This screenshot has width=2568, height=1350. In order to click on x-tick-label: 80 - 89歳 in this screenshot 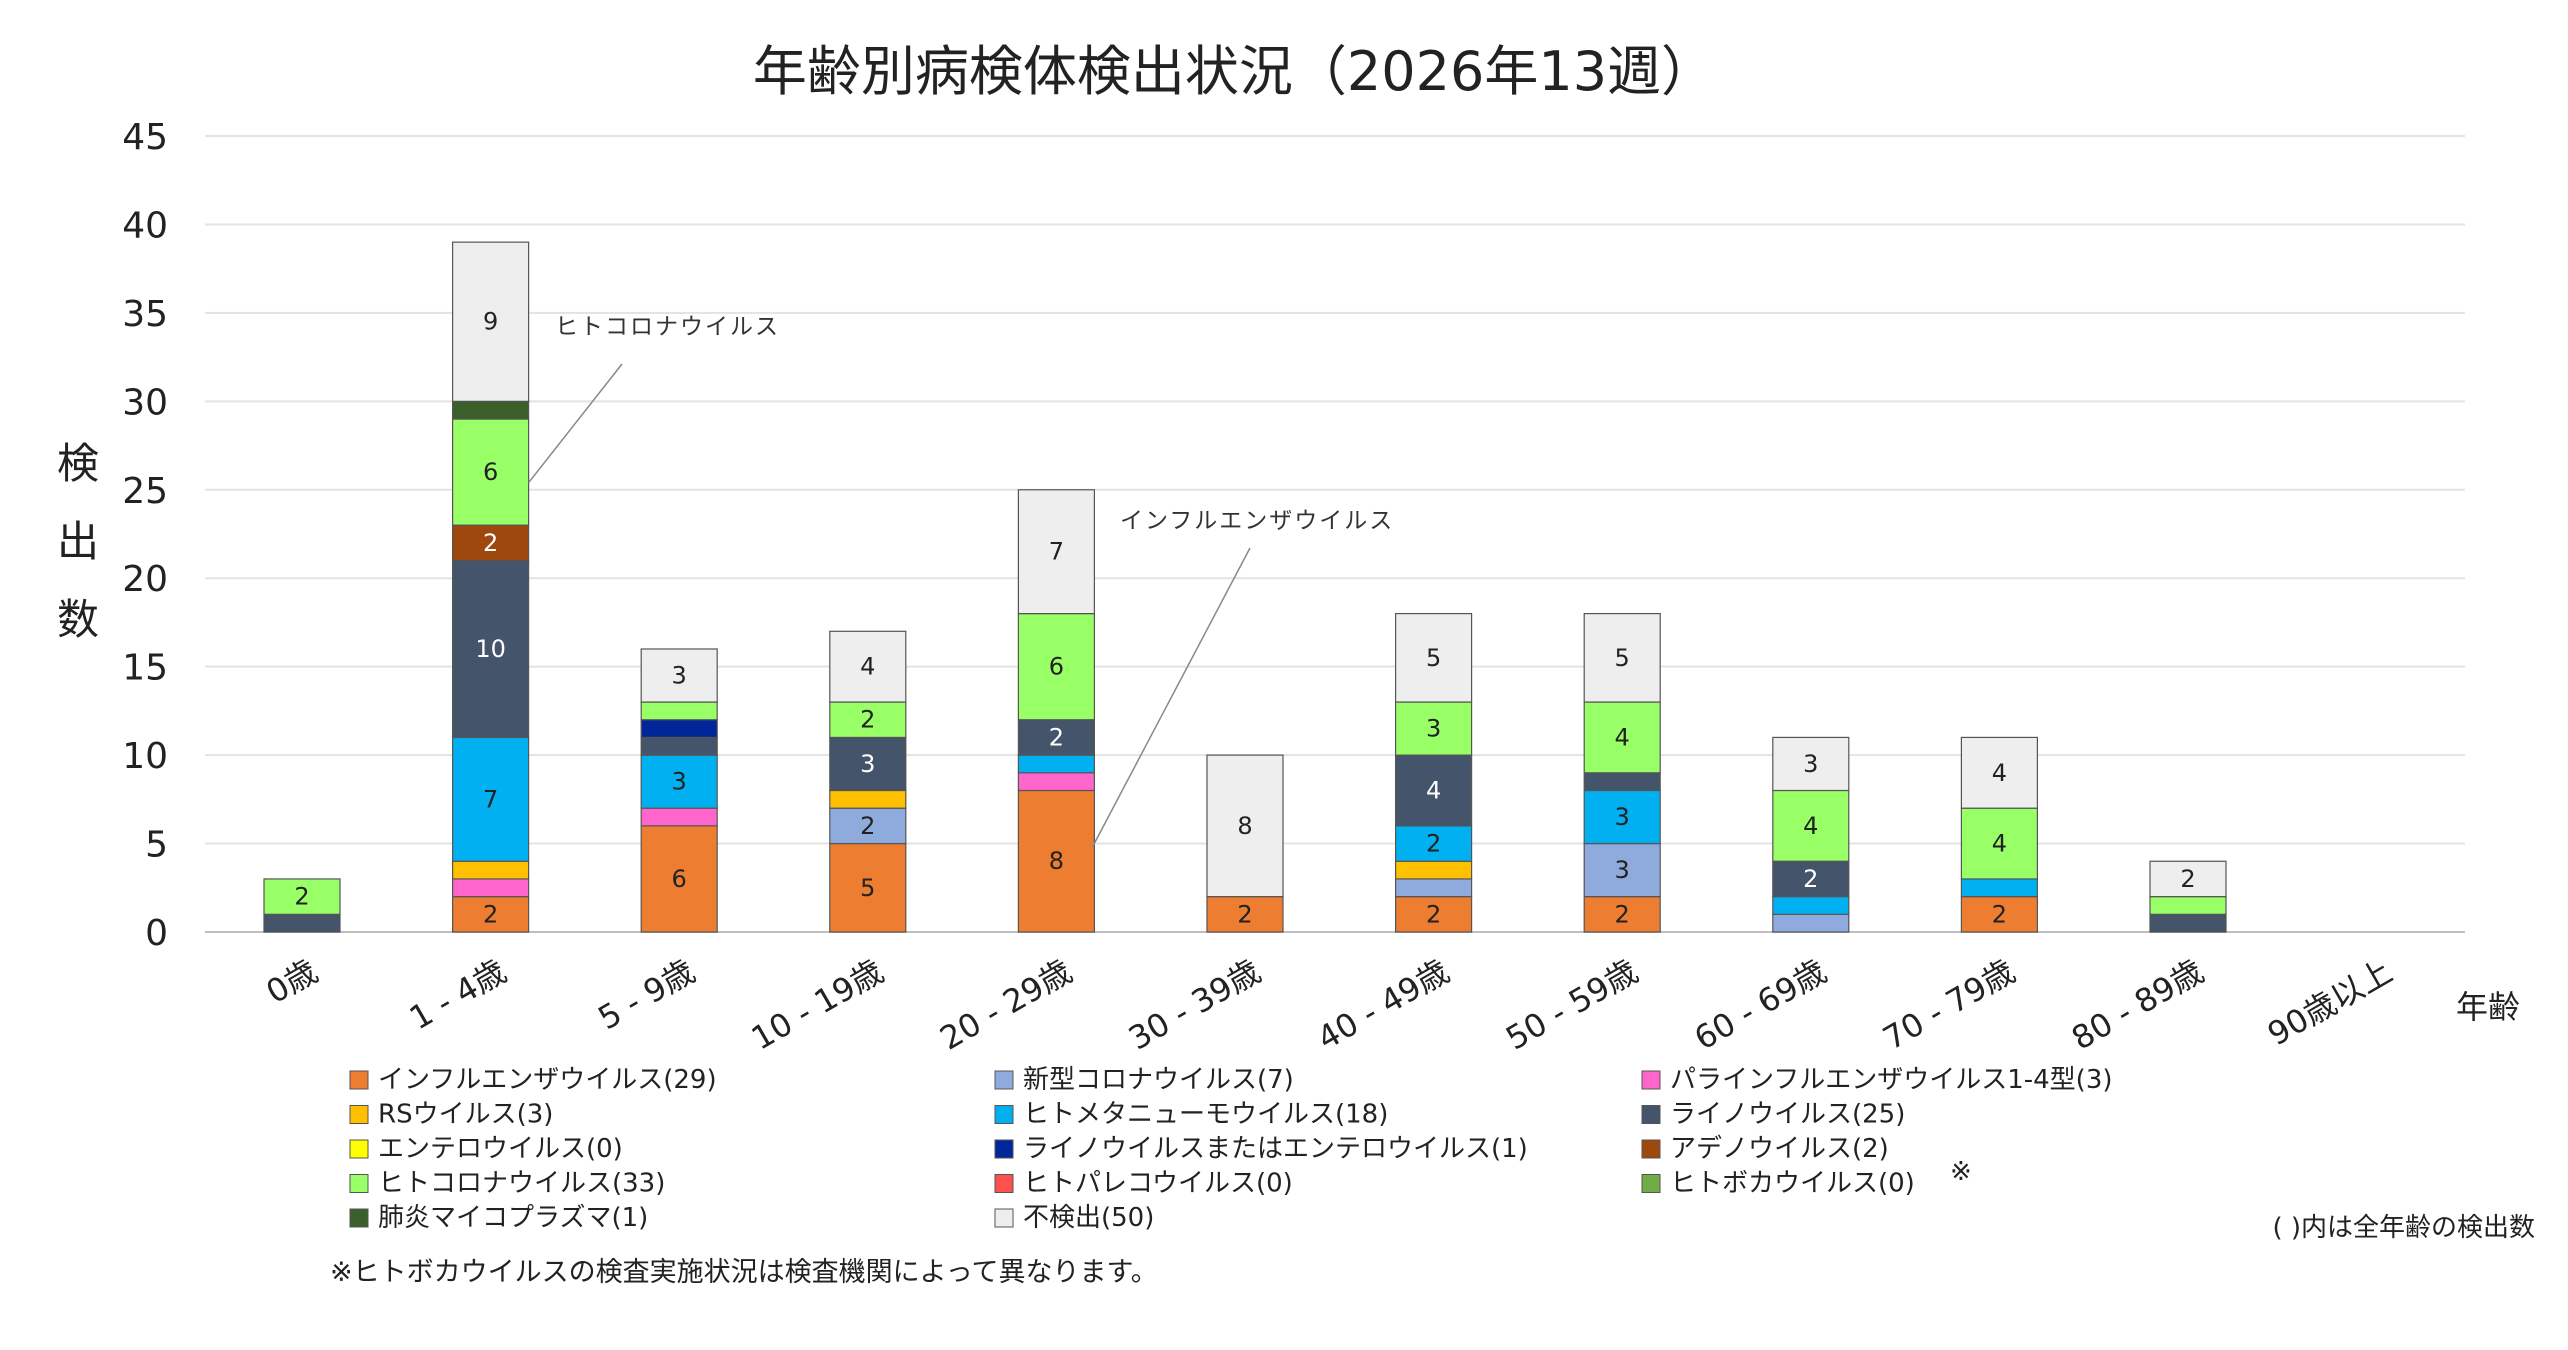, I will do `click(2137, 1005)`.